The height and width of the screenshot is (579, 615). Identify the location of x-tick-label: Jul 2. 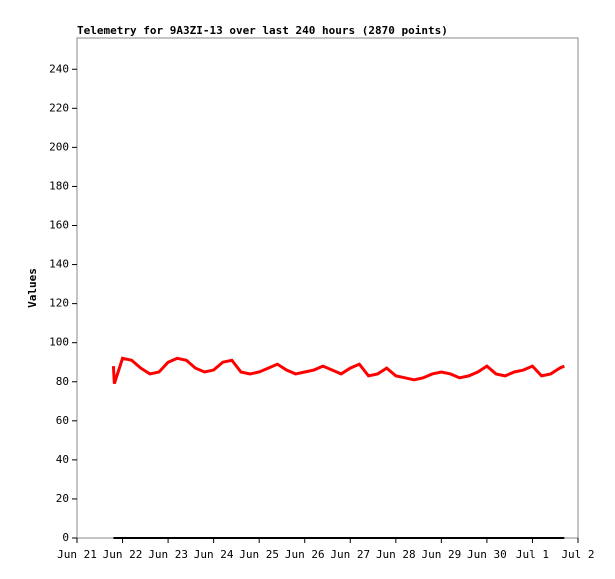
(577, 554).